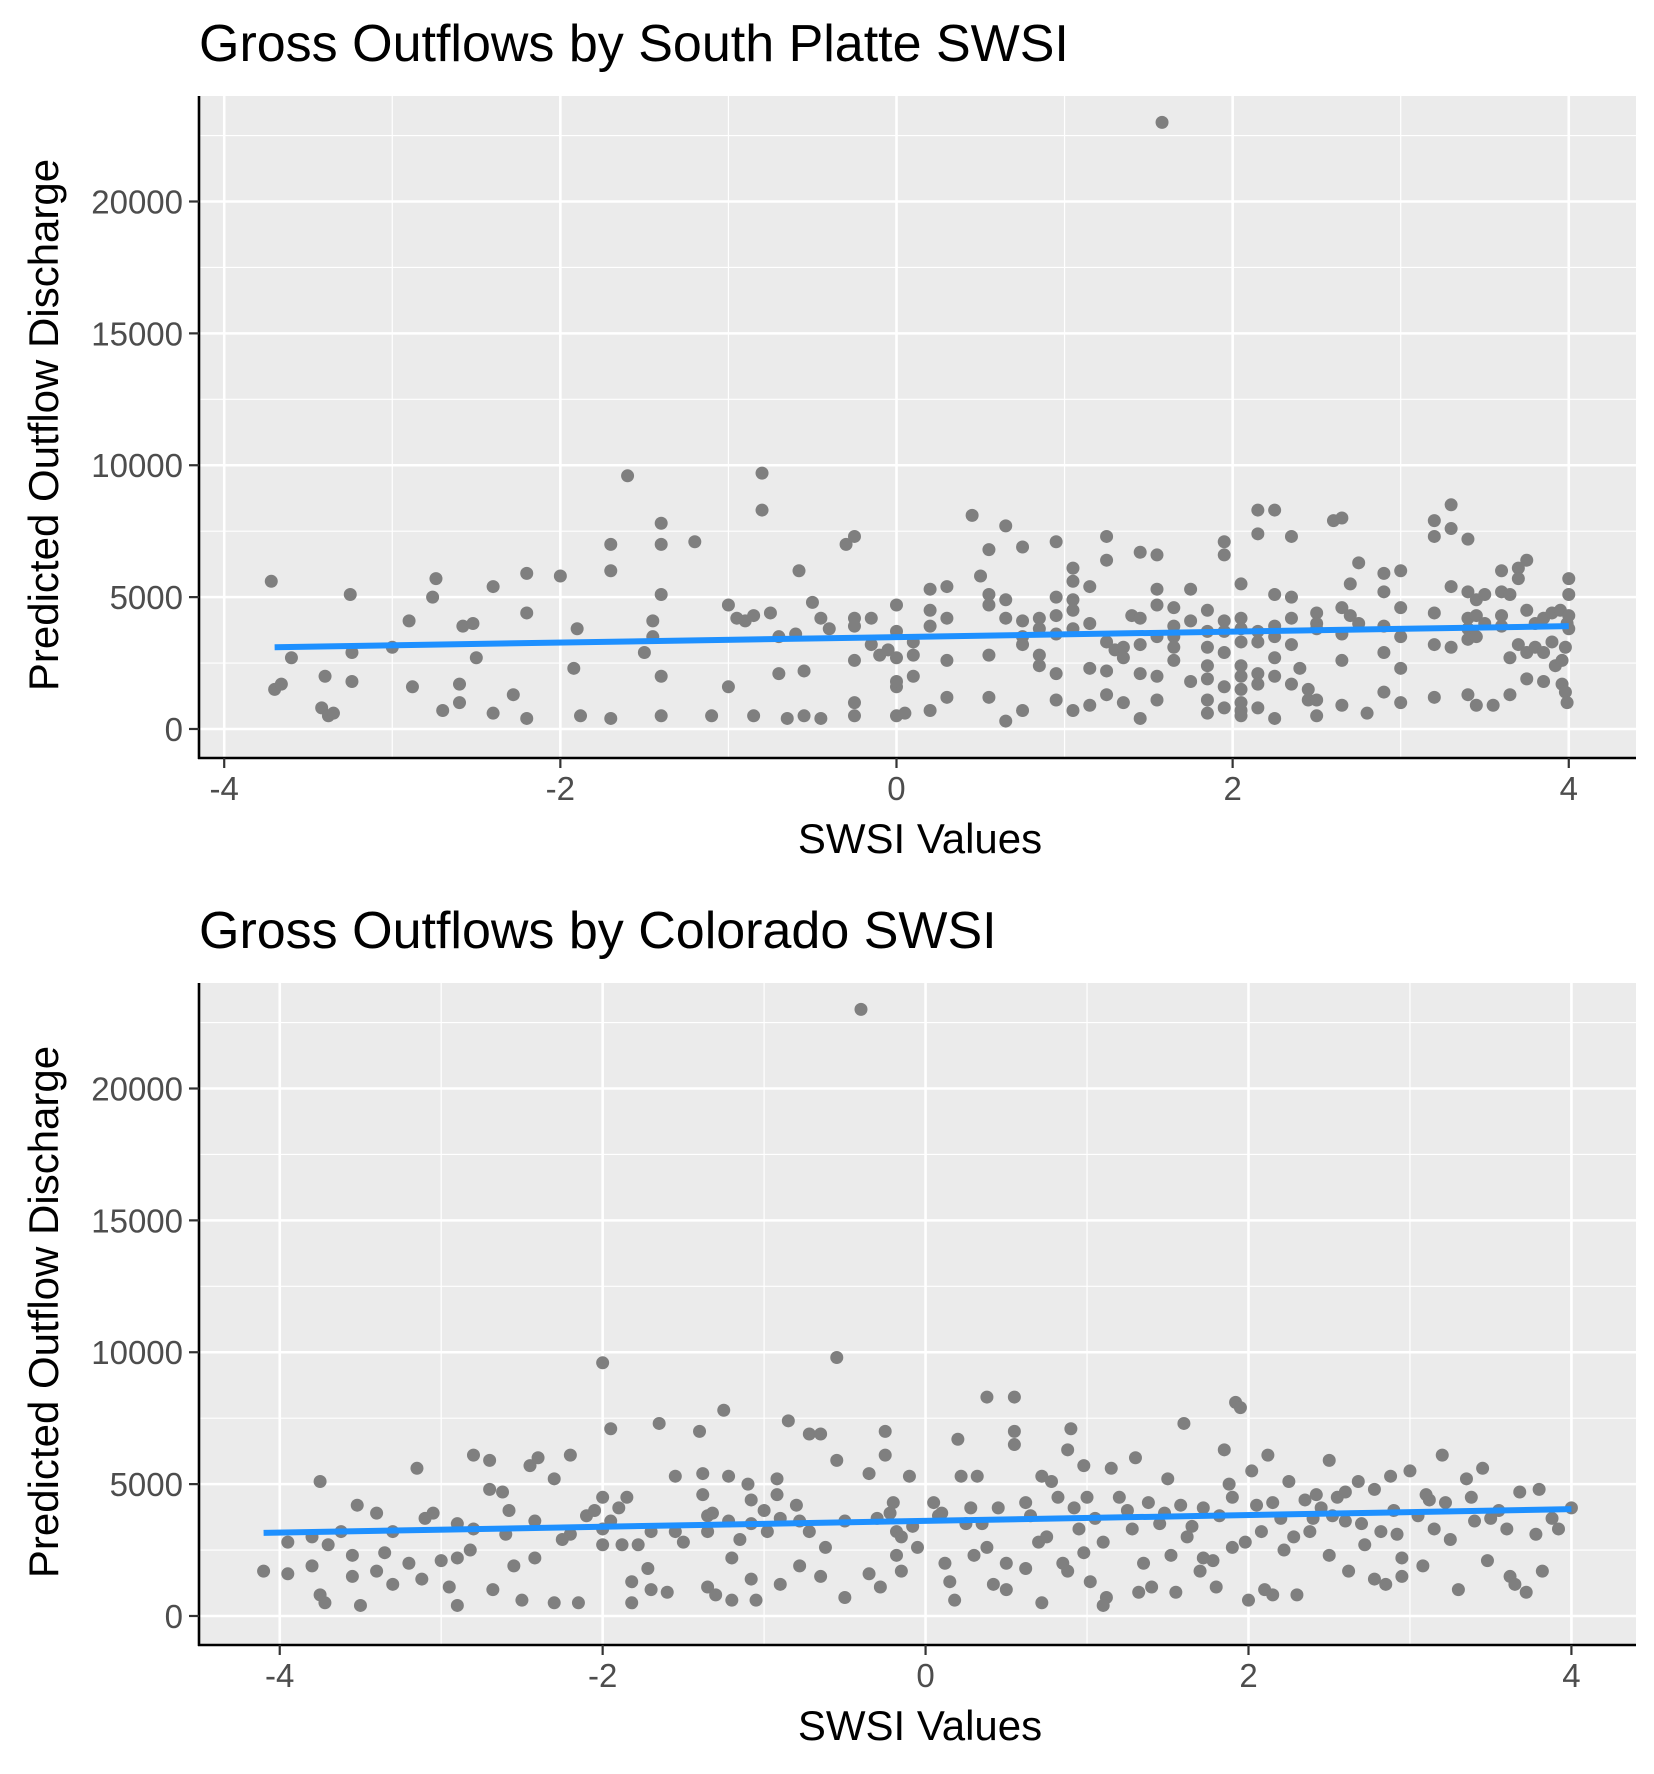 Image resolution: width=1654 pixels, height=1774 pixels. I want to click on x-tick-label: -4, so click(279, 1675).